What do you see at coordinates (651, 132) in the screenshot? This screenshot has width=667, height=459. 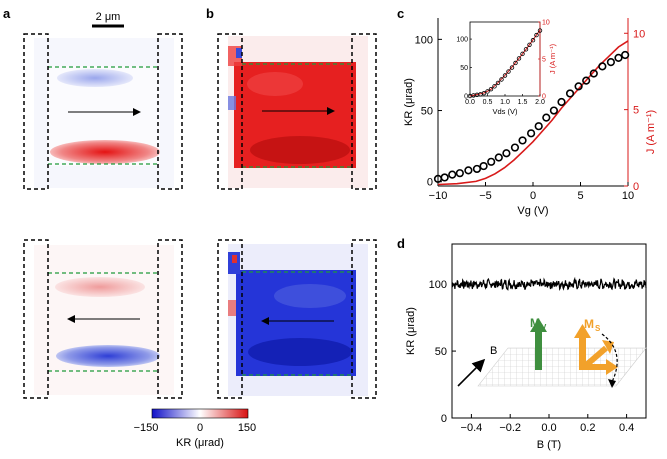 I see `y-right-axis-label: J (A m⁻¹)` at bounding box center [651, 132].